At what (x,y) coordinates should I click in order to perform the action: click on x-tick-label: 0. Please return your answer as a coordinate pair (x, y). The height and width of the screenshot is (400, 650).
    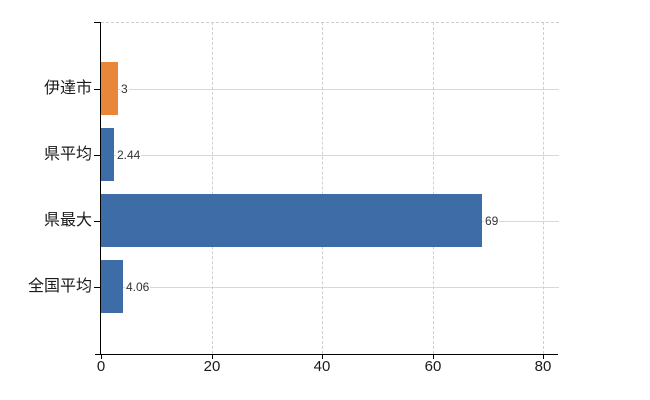
    Looking at the image, I should click on (101, 366).